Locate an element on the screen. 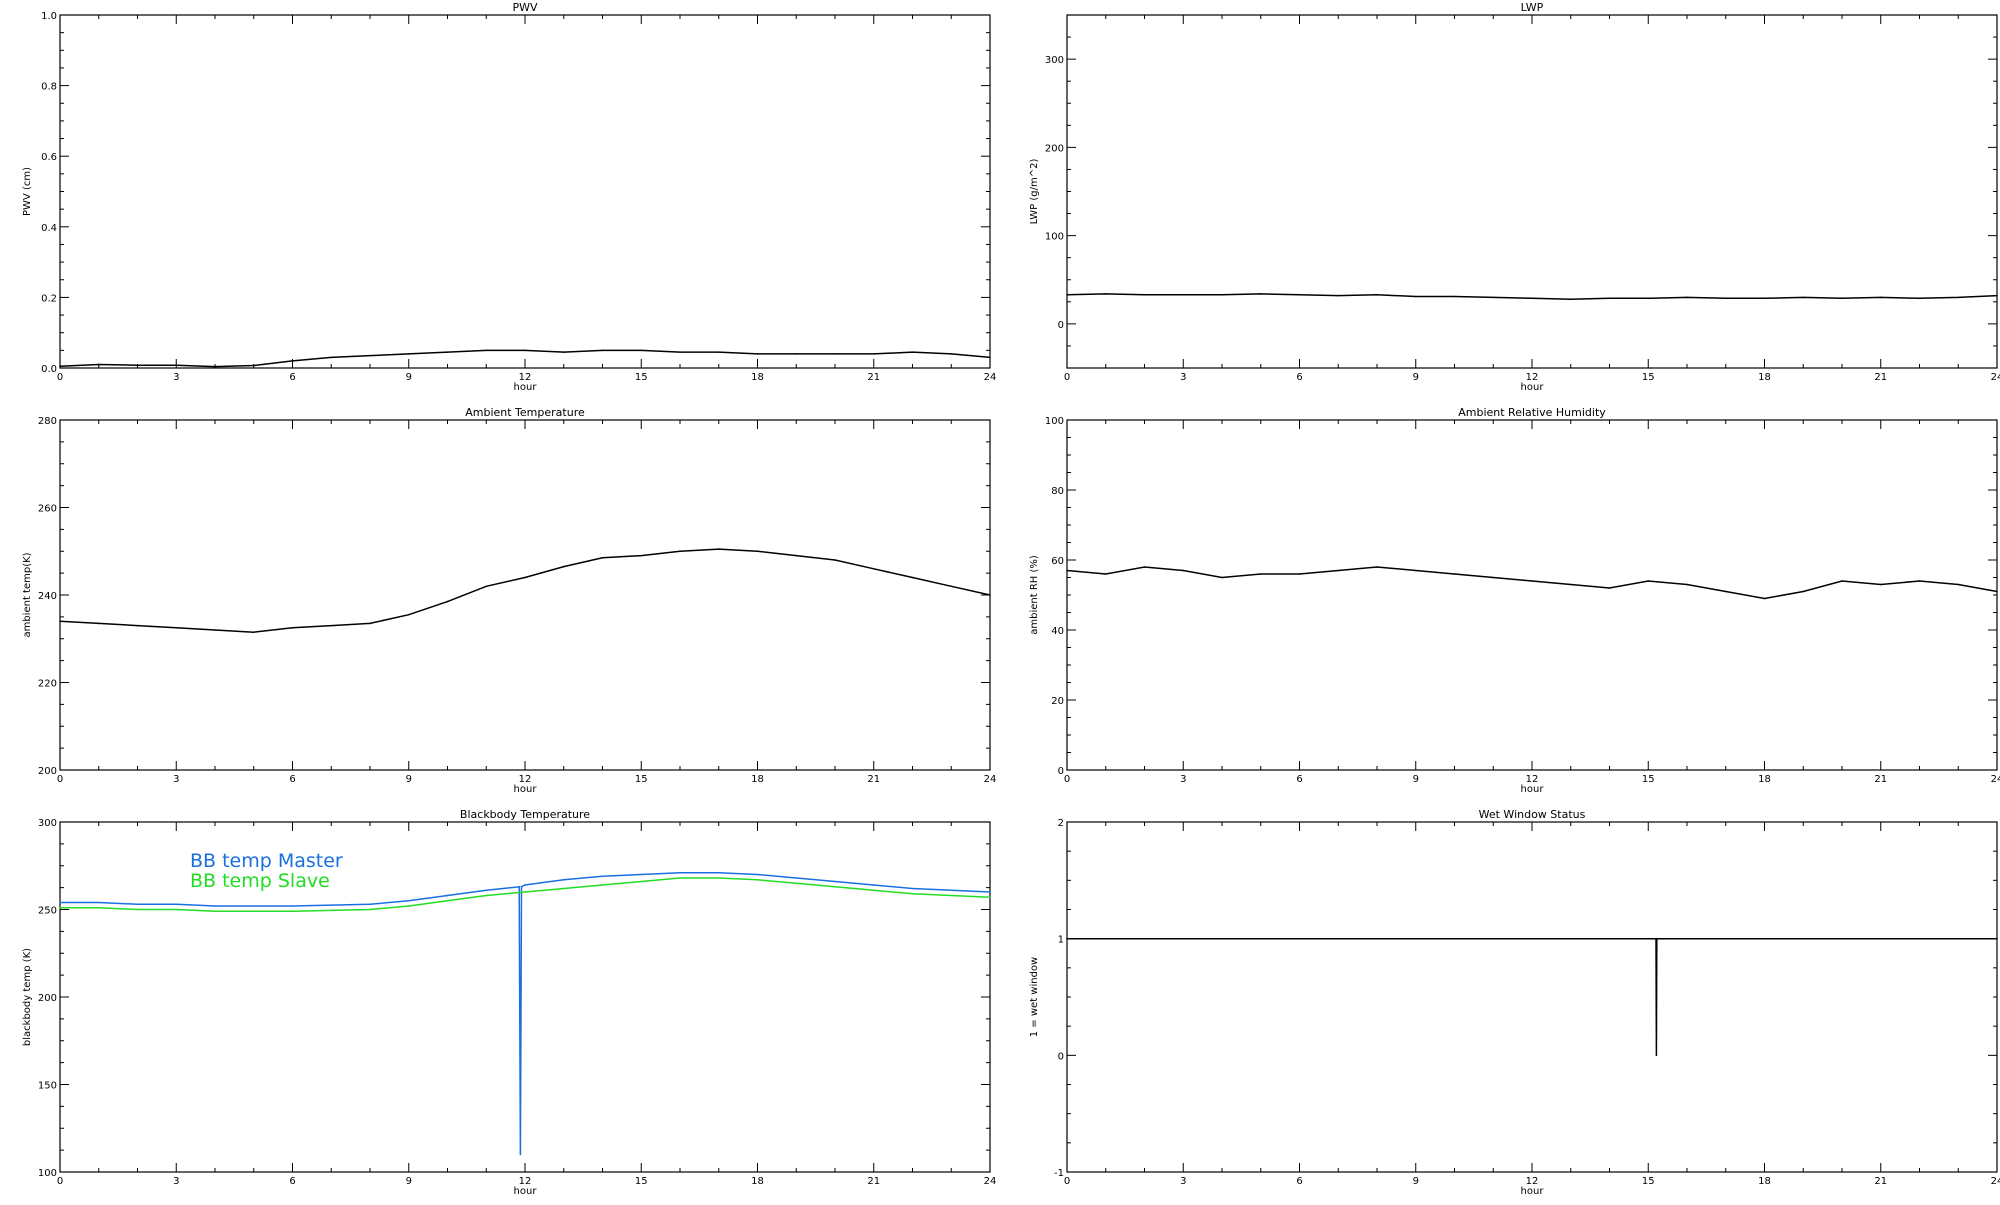  y-tick-label: 300 is located at coordinates (1054, 60).